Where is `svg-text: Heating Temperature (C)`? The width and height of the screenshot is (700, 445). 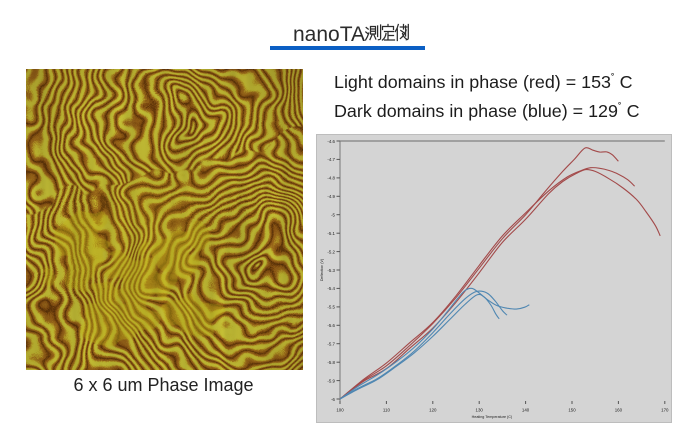 svg-text: Heating Temperature (C) is located at coordinates (492, 417).